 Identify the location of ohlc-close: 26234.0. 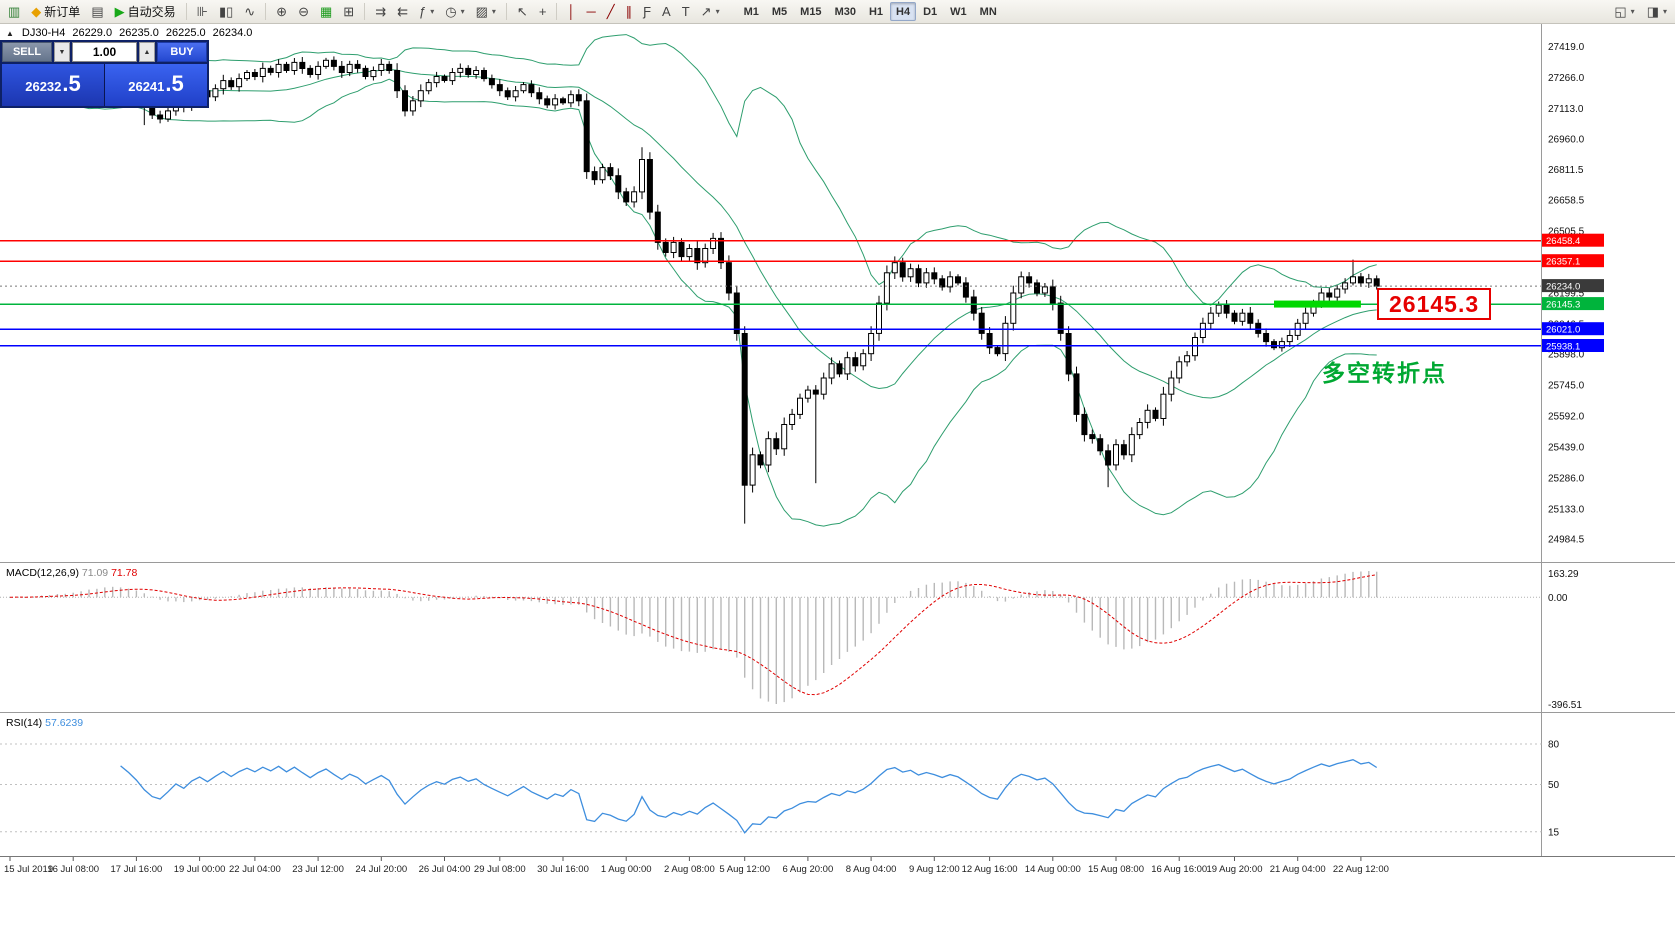
(232, 33).